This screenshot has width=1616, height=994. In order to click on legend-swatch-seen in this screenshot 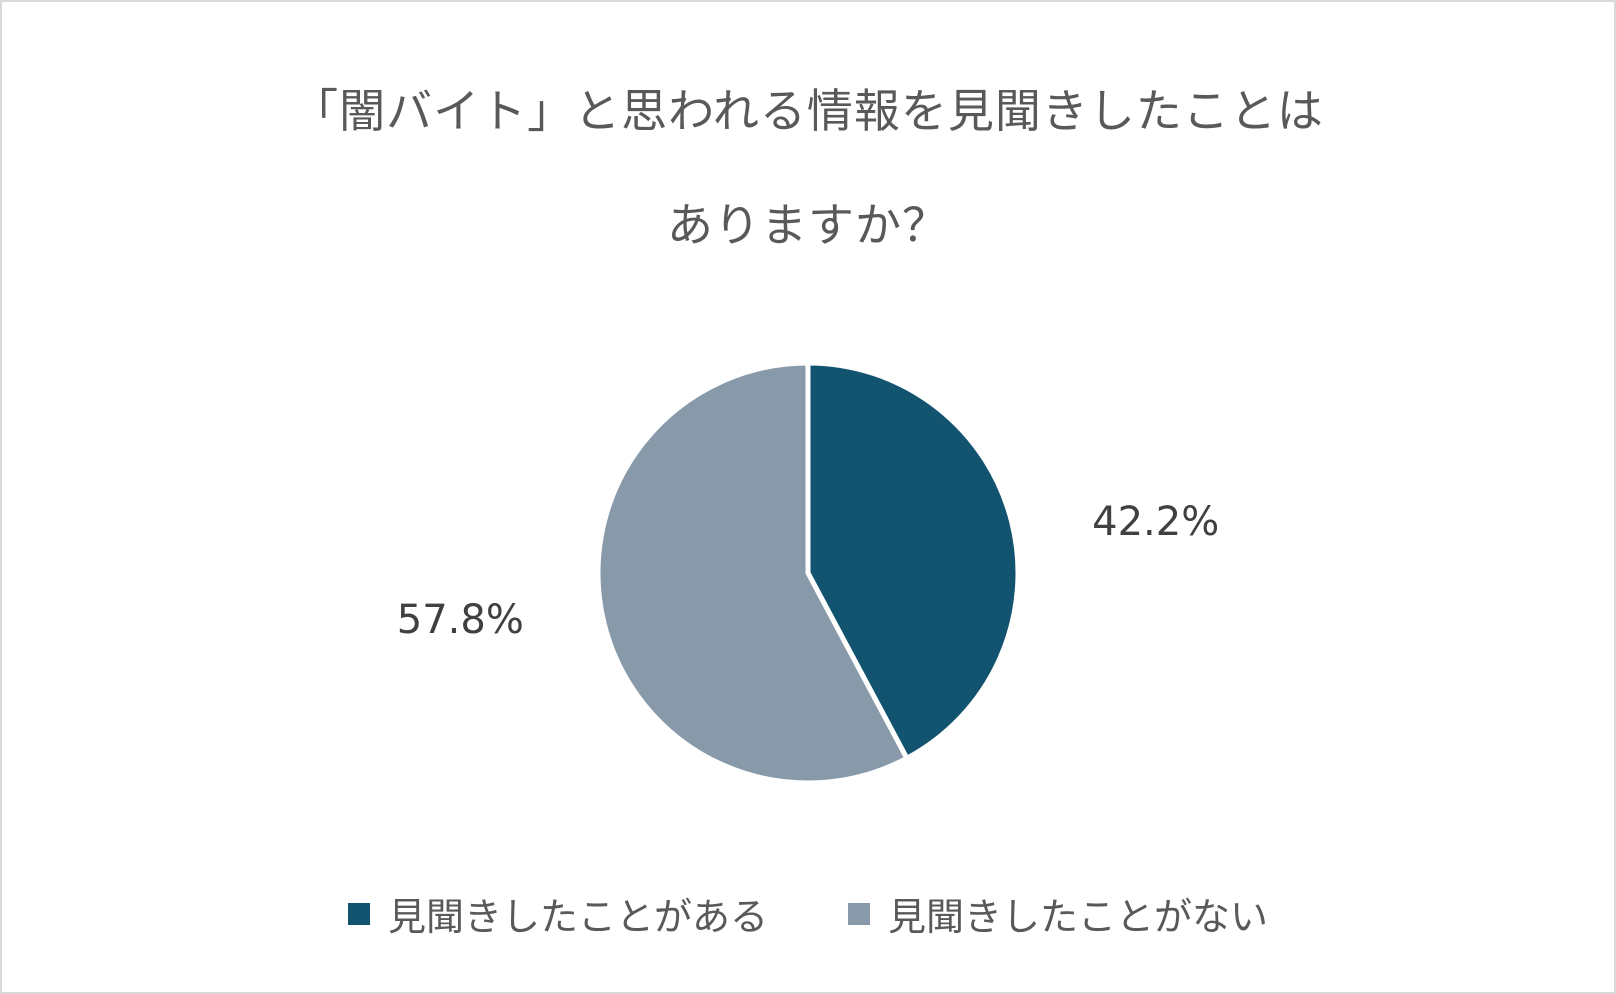, I will do `click(358, 913)`.